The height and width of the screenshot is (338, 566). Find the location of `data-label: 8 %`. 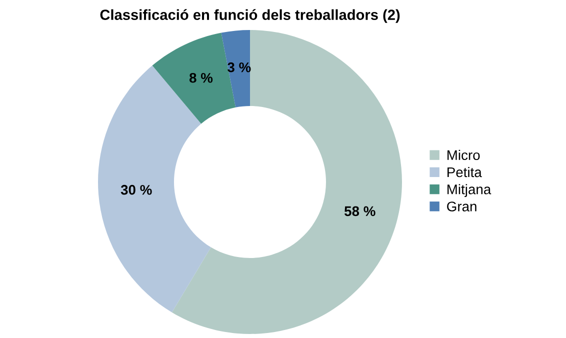

data-label: 8 % is located at coordinates (201, 77).